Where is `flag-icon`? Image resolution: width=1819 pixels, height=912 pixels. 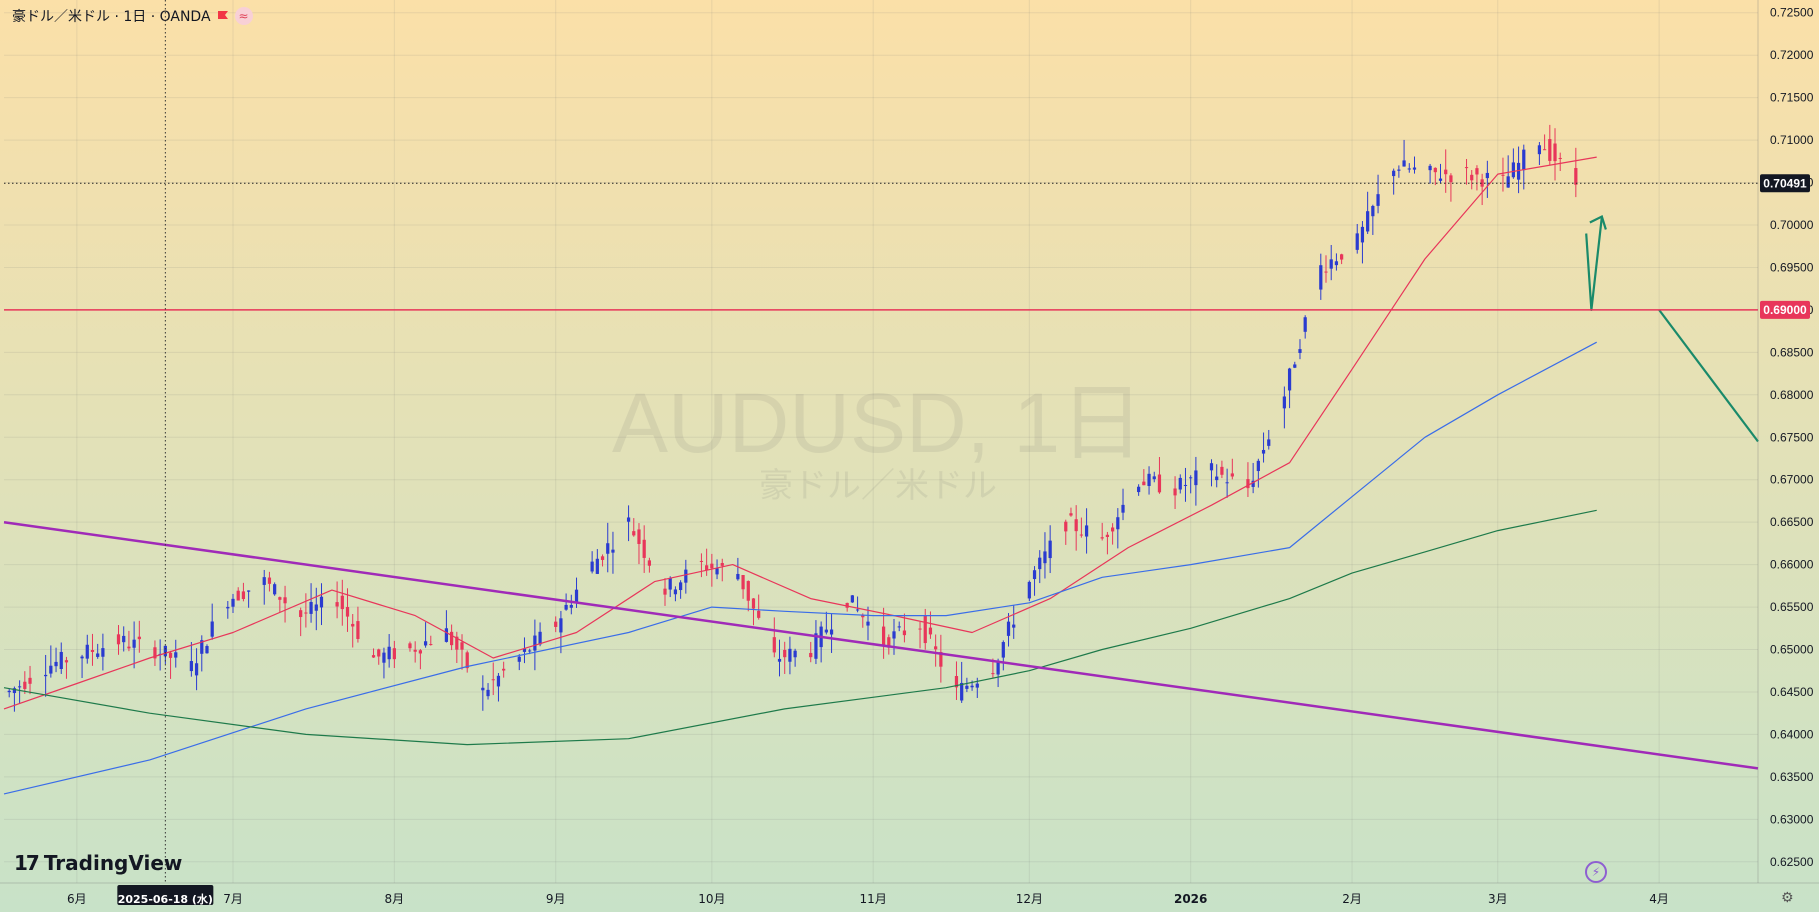 flag-icon is located at coordinates (223, 16).